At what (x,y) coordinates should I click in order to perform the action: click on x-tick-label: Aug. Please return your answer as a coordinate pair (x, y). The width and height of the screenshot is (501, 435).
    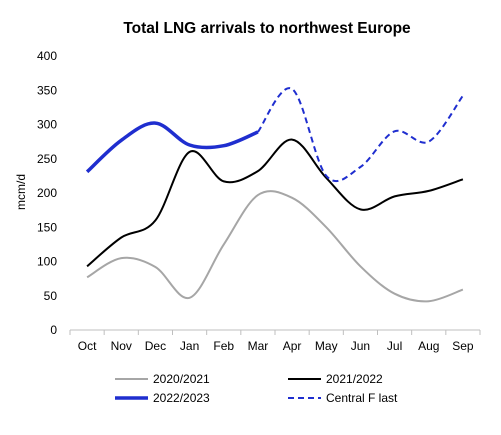
    Looking at the image, I should click on (428, 346).